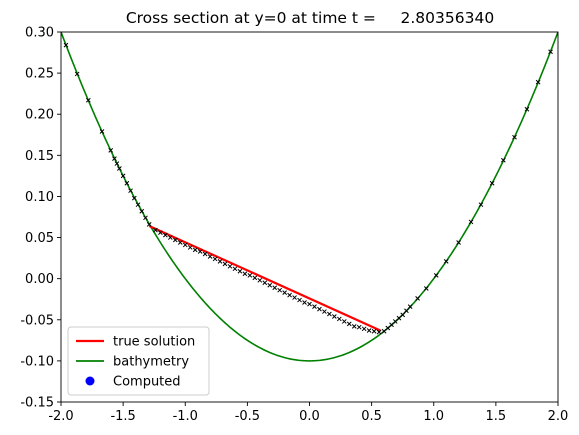 This screenshot has width=579, height=435. I want to click on y-tick-label: 0.15, so click(39, 156).